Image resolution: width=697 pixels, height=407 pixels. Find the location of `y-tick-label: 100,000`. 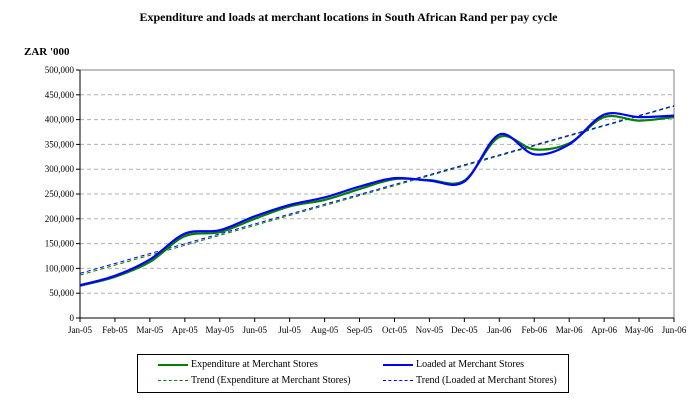

y-tick-label: 100,000 is located at coordinates (60, 268).